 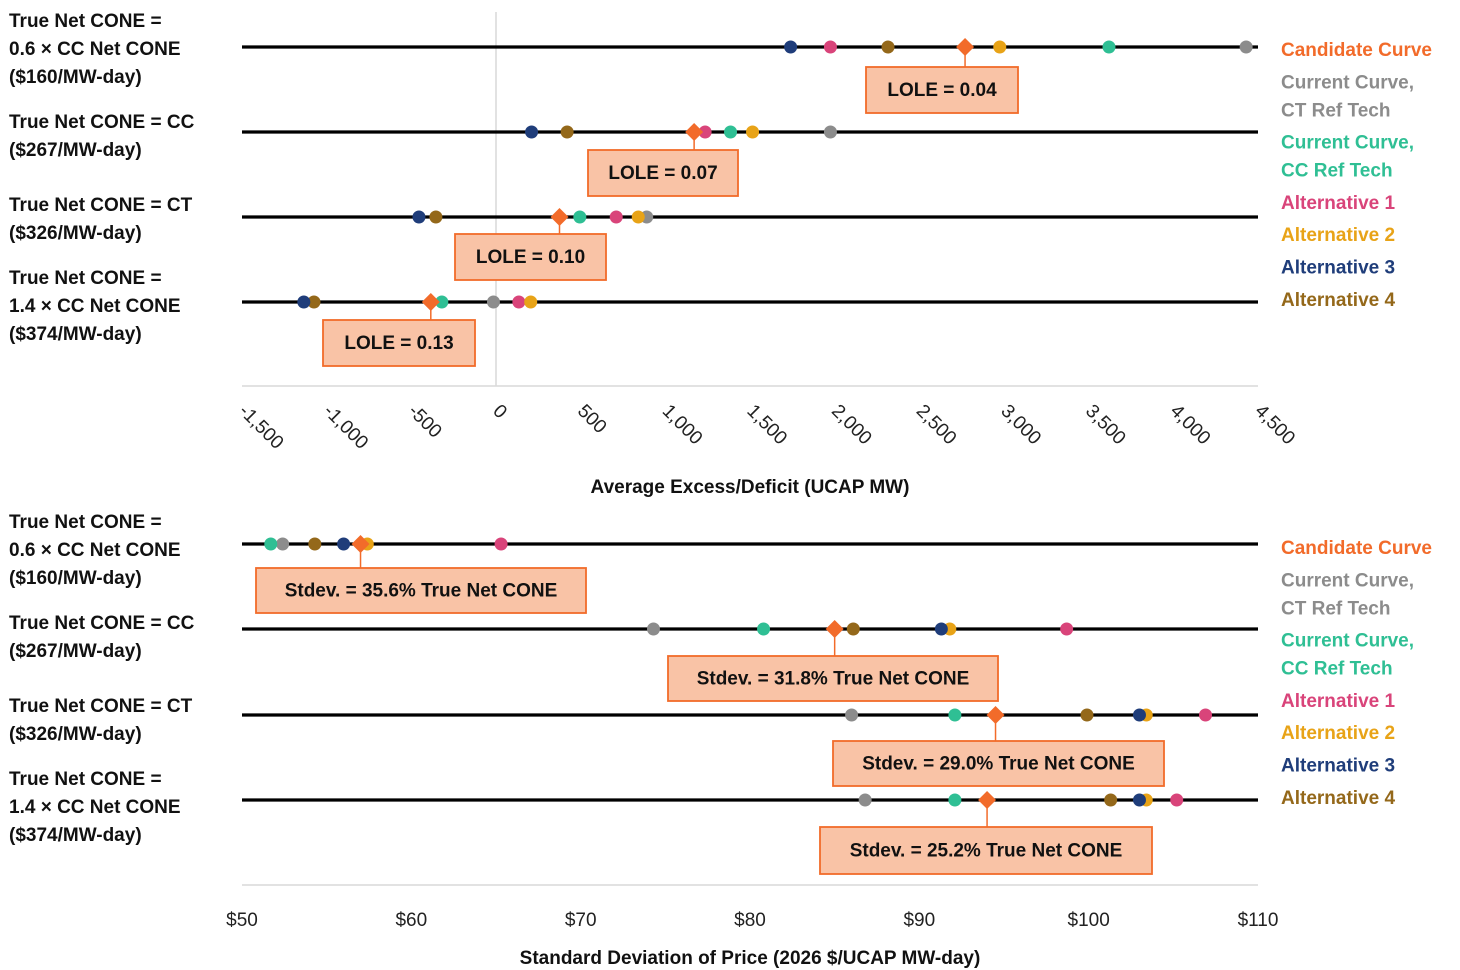 What do you see at coordinates (425, 422) in the screenshot?
I see `x-tick-label: -500` at bounding box center [425, 422].